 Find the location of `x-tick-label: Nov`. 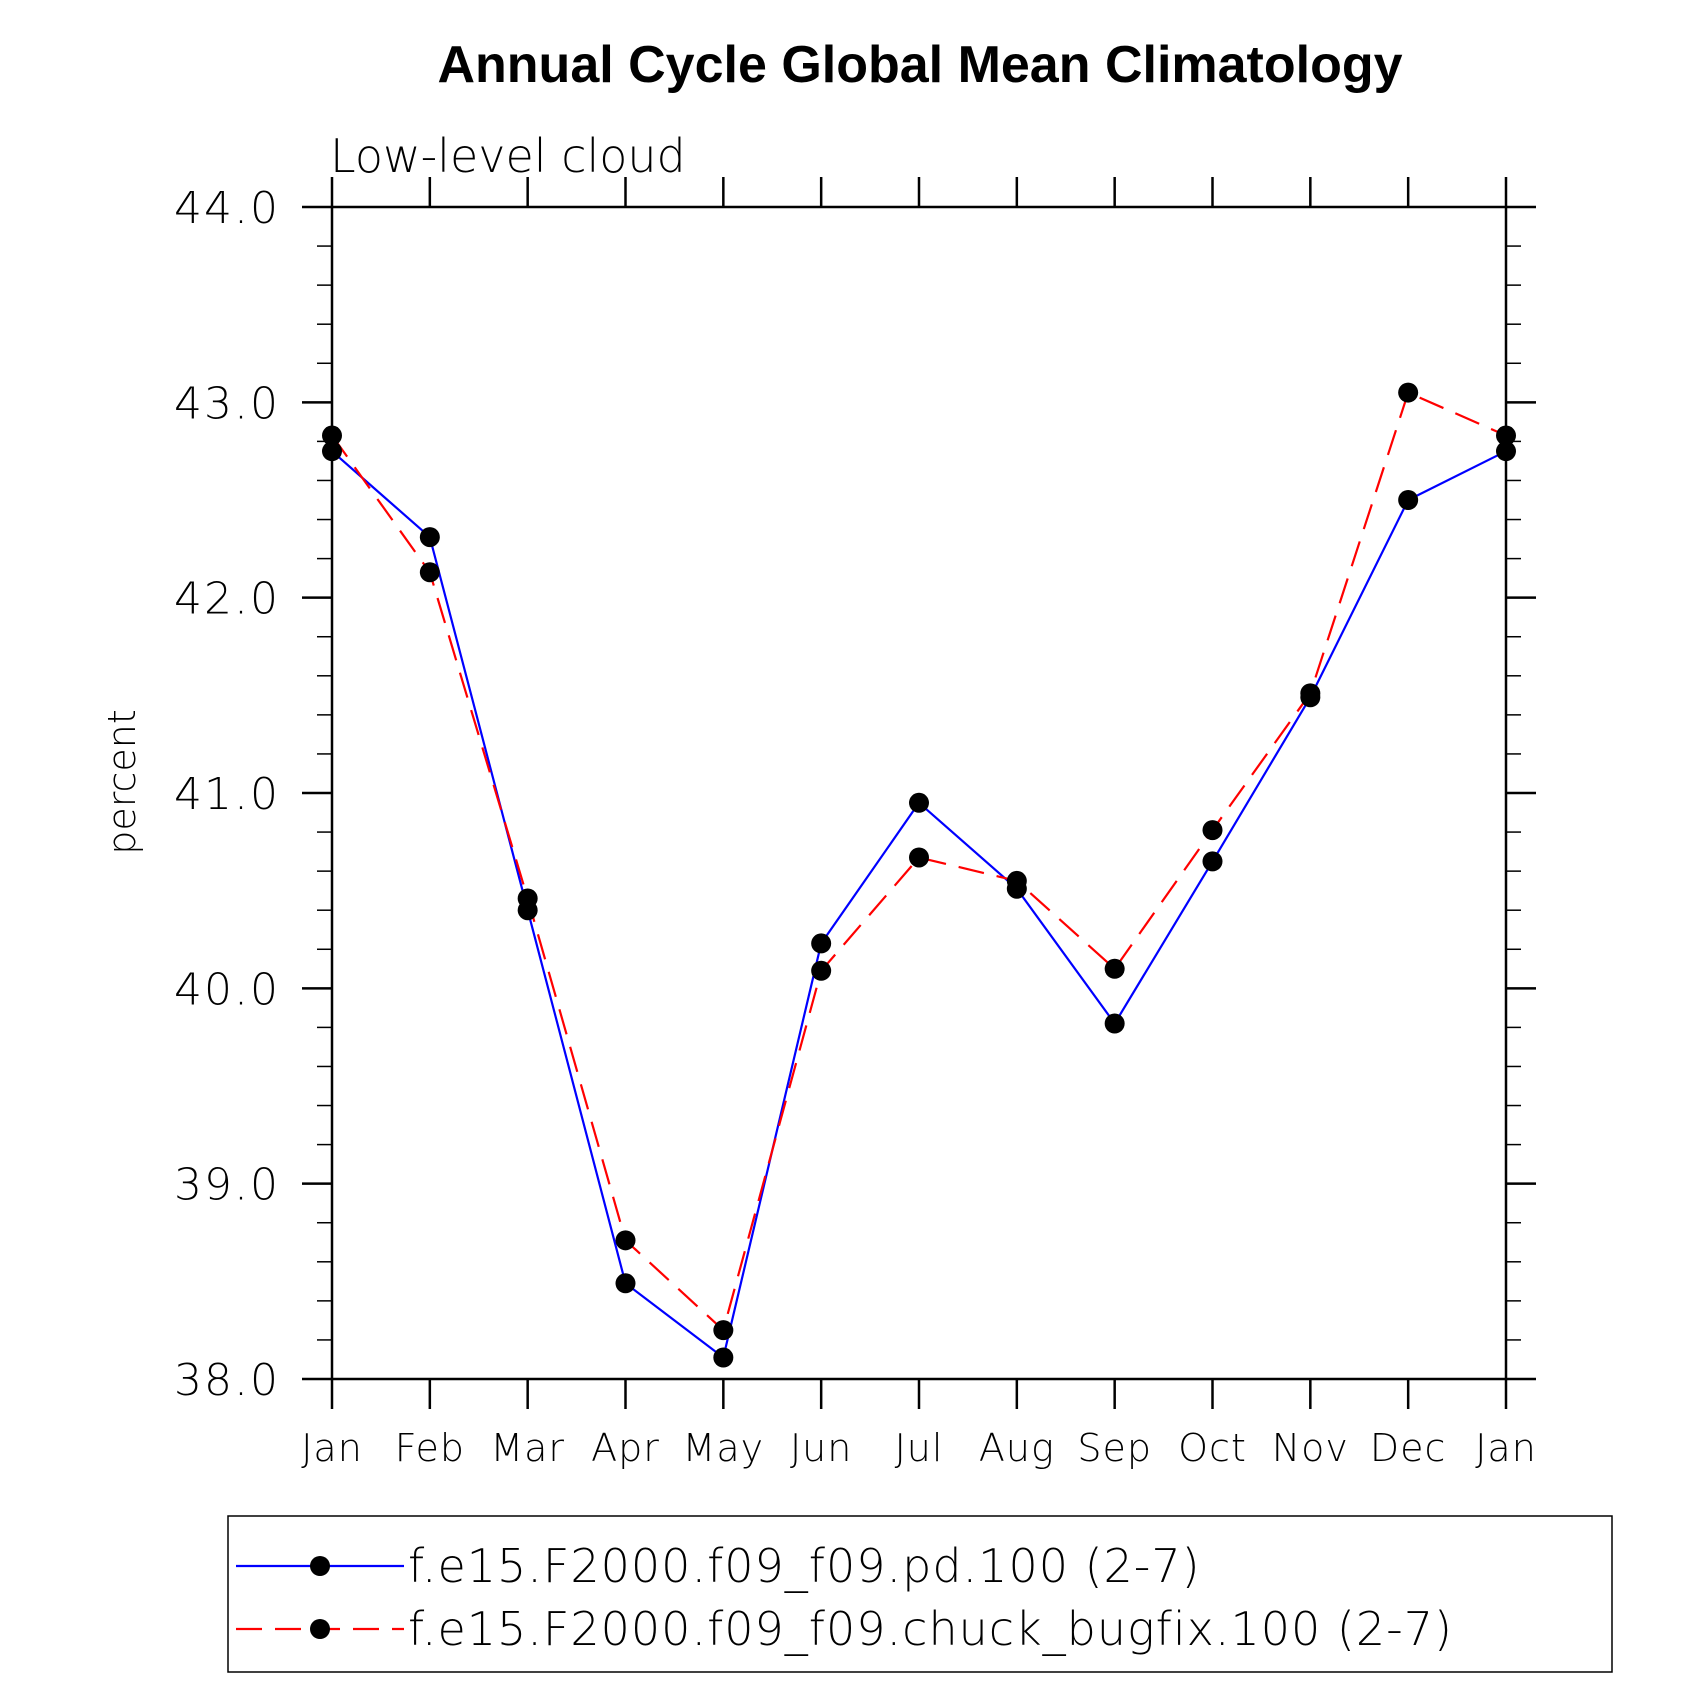

x-tick-label: Nov is located at coordinates (1310, 1448).